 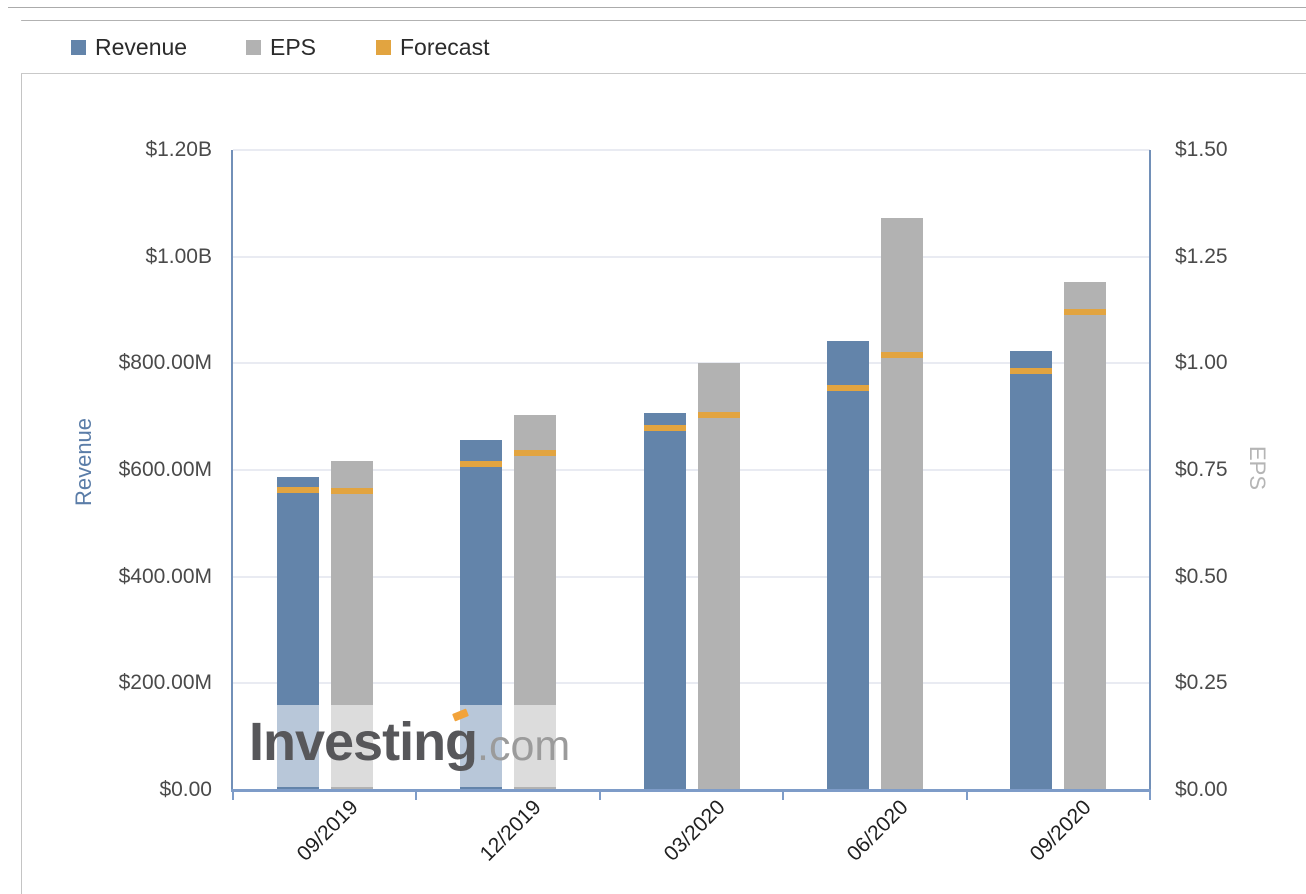 What do you see at coordinates (524, 746) in the screenshot?
I see `watermark-suffix-text: .com` at bounding box center [524, 746].